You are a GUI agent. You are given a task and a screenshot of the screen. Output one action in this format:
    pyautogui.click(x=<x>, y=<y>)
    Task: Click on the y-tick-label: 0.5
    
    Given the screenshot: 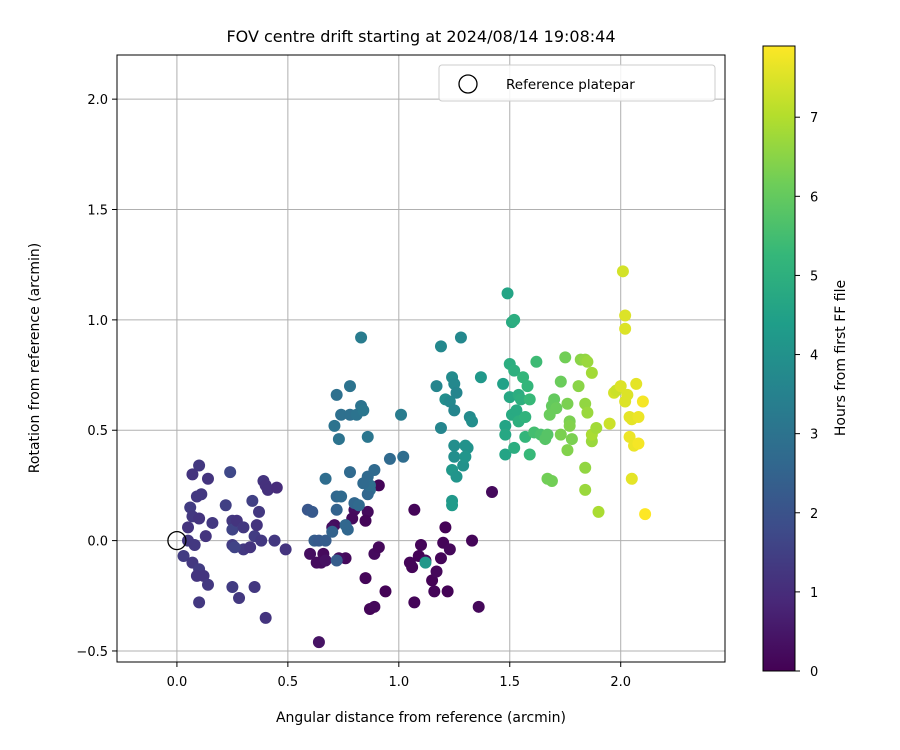 What is the action you would take?
    pyautogui.click(x=97, y=431)
    